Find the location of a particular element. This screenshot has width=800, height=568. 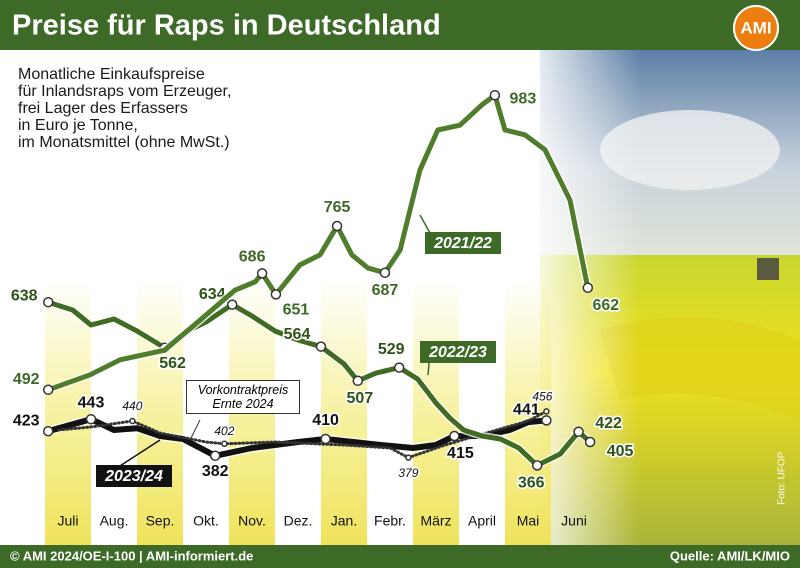

series-label: Vorkontraktpreis Ernte 2024 is located at coordinates (243, 397).